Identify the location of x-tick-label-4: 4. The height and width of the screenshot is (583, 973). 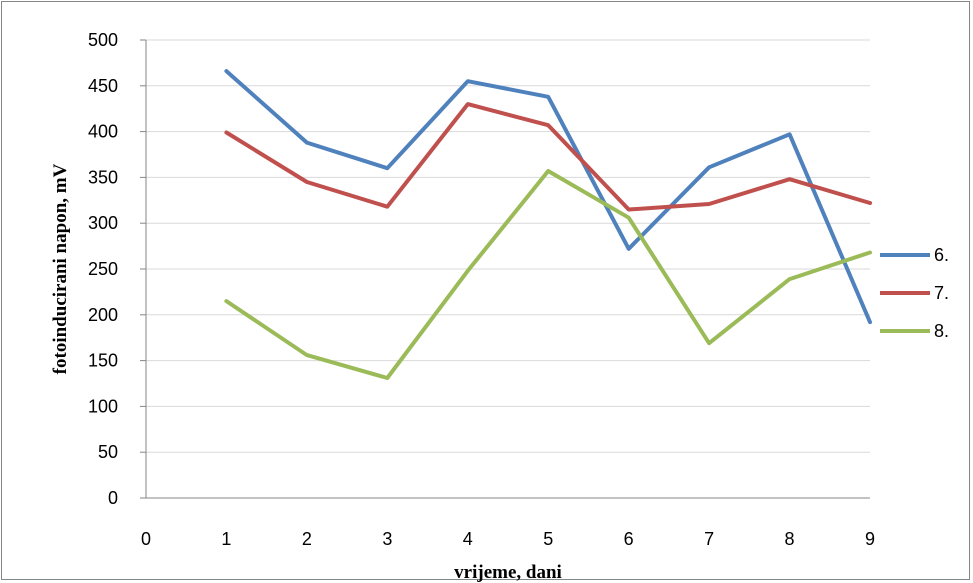
(468, 539).